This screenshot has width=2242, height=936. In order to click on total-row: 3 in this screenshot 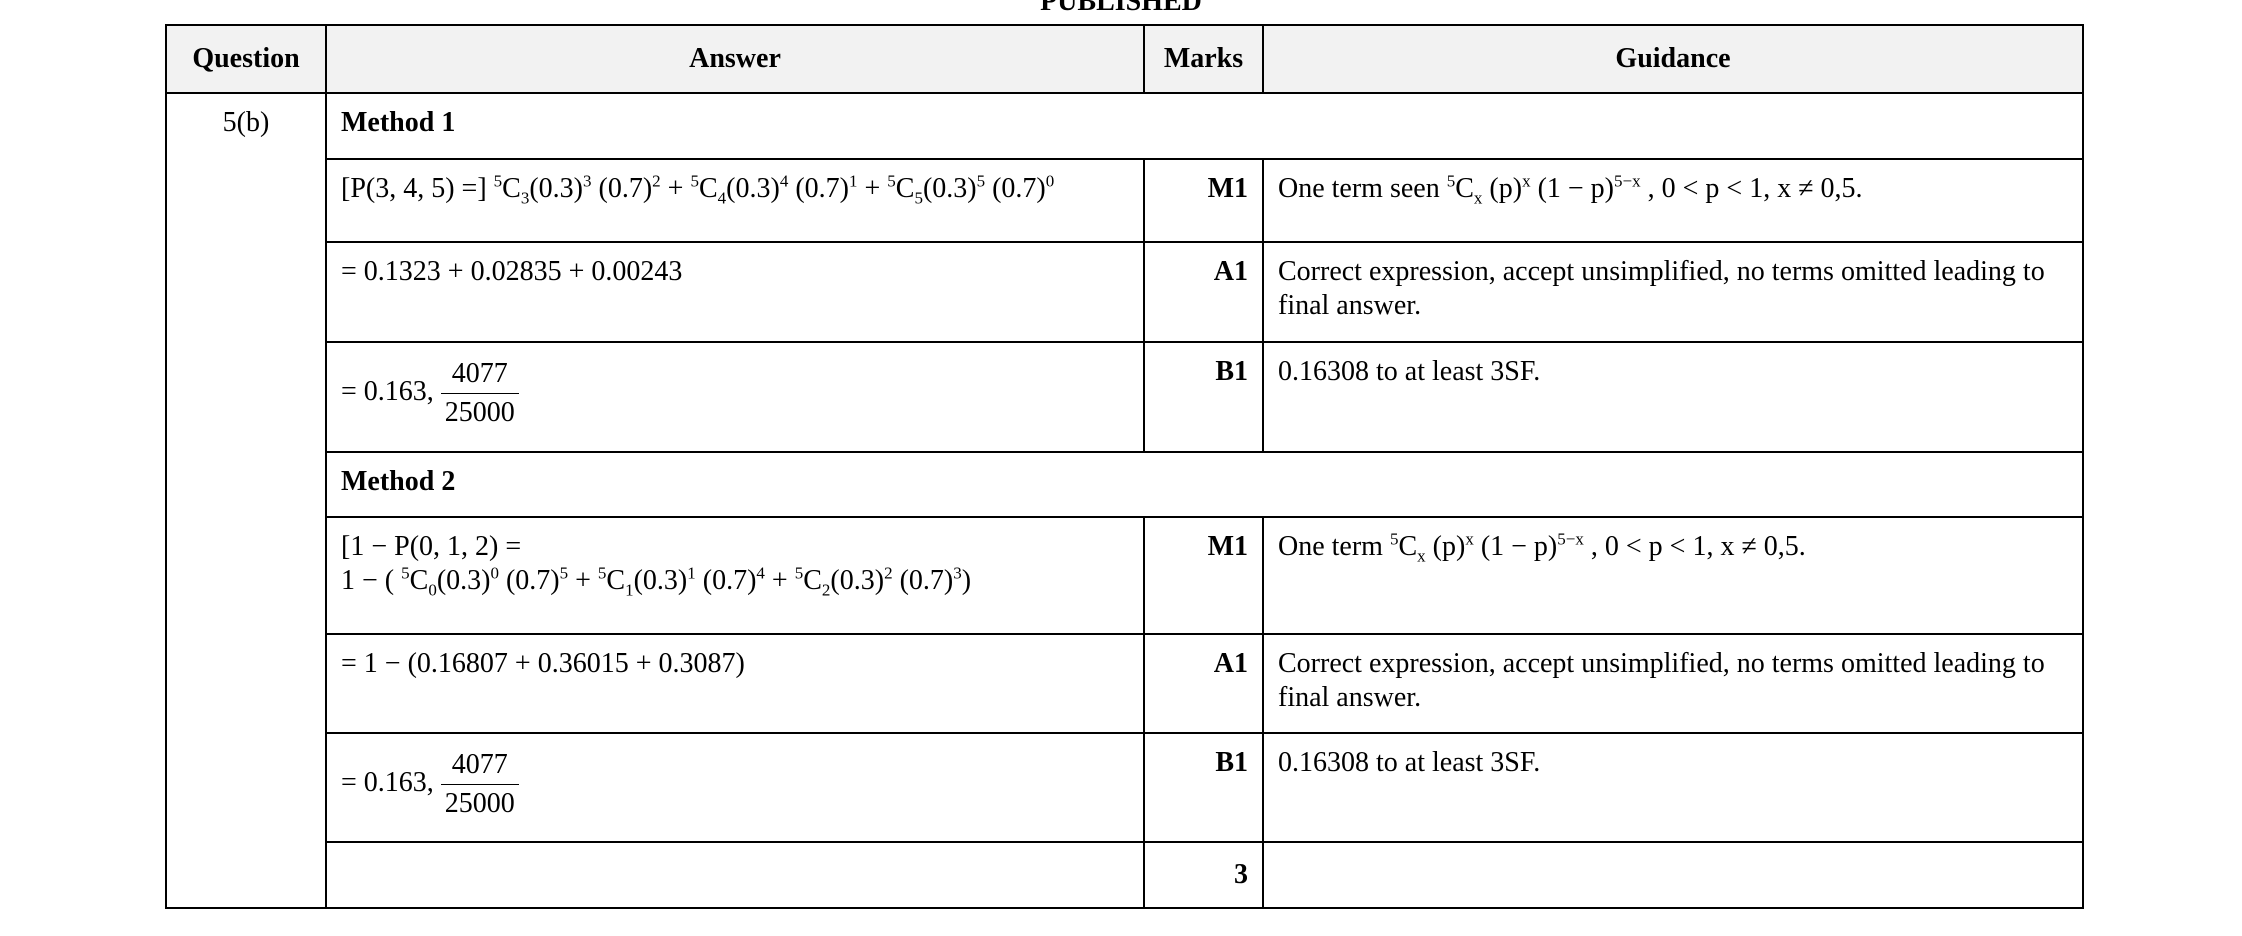, I will do `click(1125, 875)`.